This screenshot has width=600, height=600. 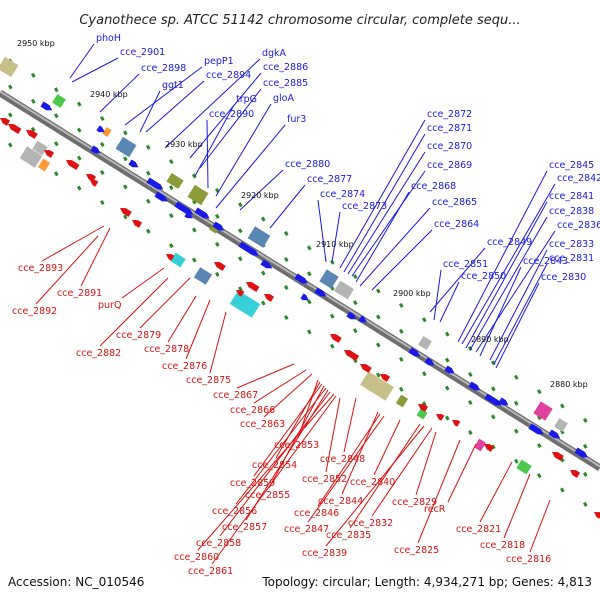 I want to click on forward-gene-label: cce_2880, so click(x=307, y=164).